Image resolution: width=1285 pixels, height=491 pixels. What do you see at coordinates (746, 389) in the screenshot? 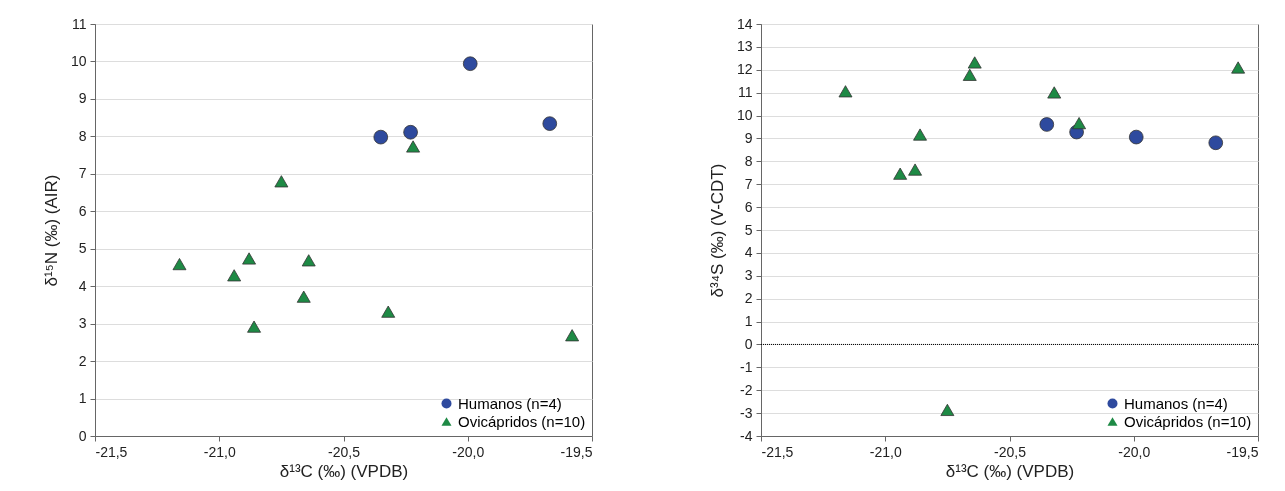
I see `y-tick-label: -2` at bounding box center [746, 389].